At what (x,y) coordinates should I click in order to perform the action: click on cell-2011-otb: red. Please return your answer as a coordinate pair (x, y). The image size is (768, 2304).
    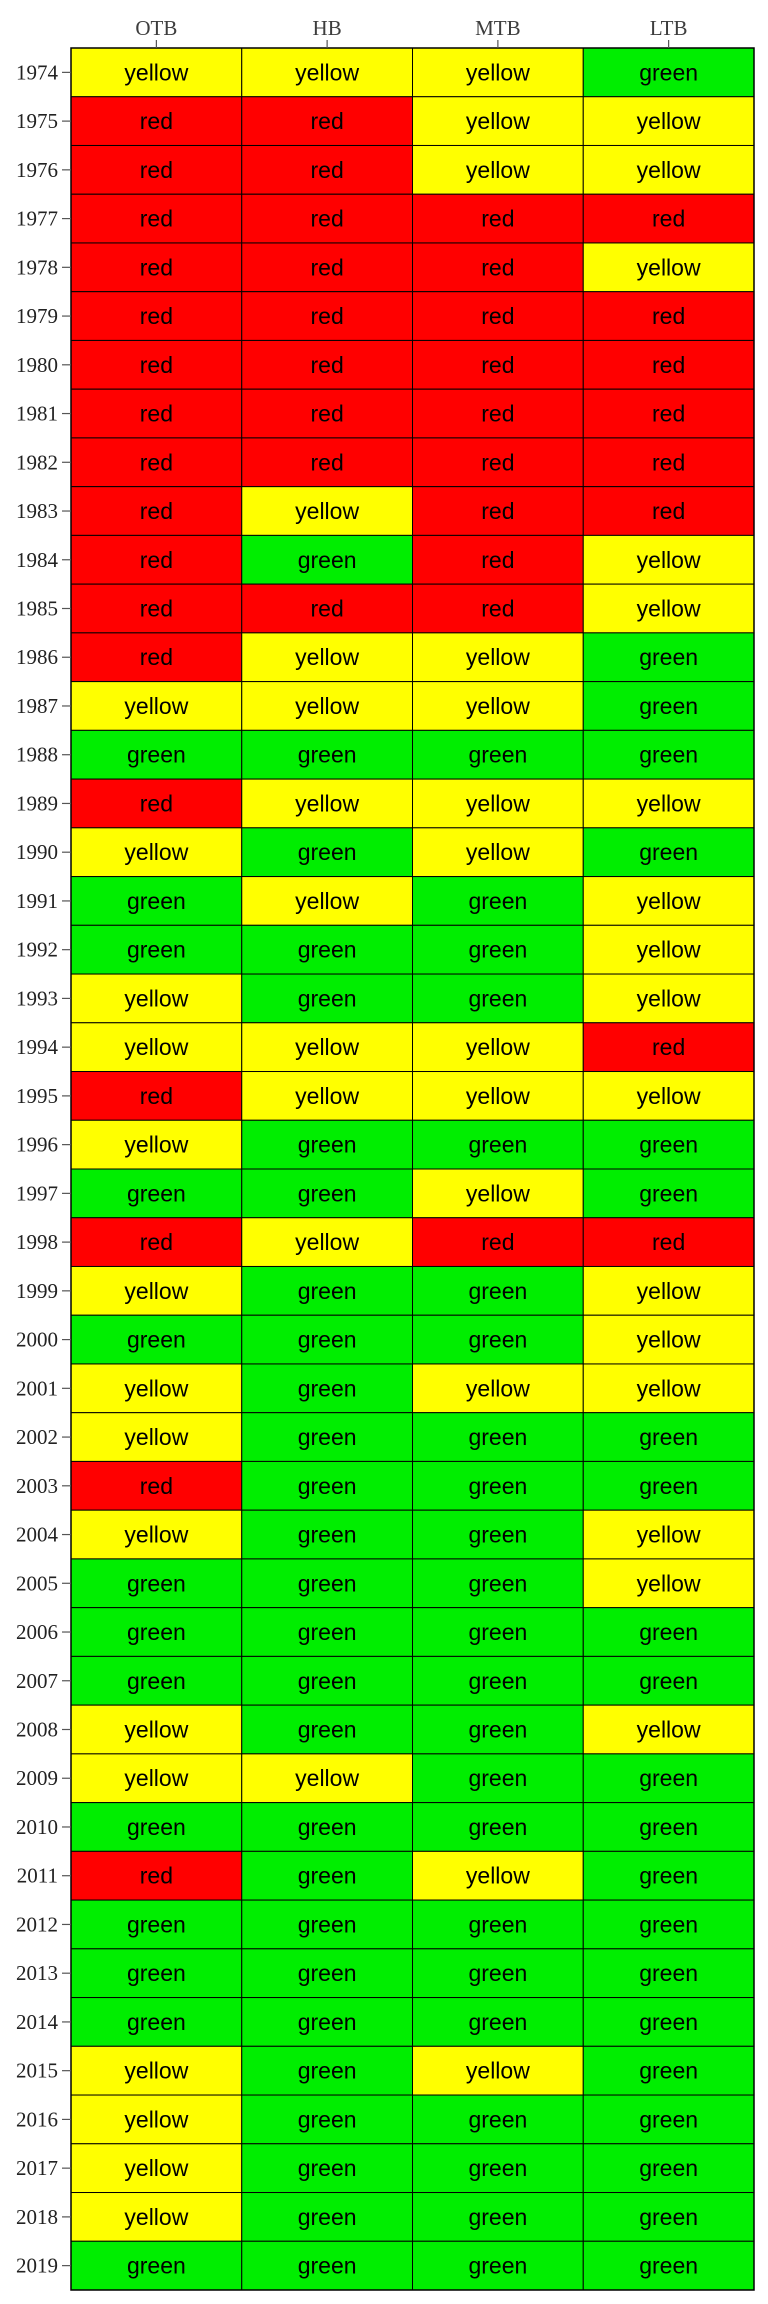
    Looking at the image, I should click on (156, 1875).